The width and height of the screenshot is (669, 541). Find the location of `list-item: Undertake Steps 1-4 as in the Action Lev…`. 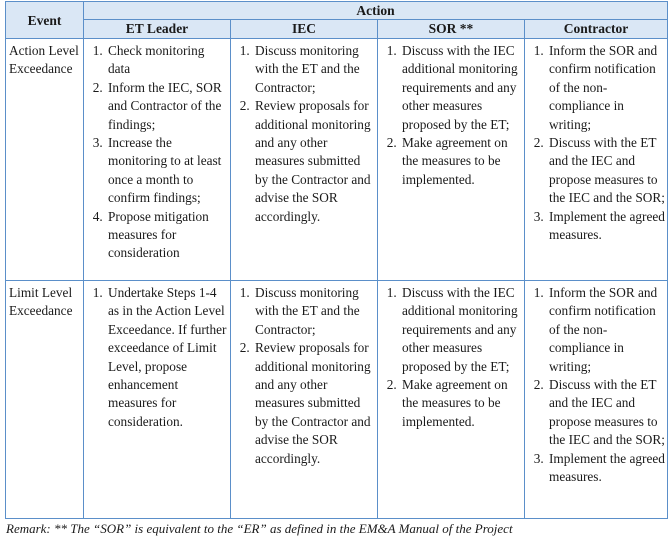

list-item: Undertake Steps 1-4 as in the Action Lev… is located at coordinates (167, 357).